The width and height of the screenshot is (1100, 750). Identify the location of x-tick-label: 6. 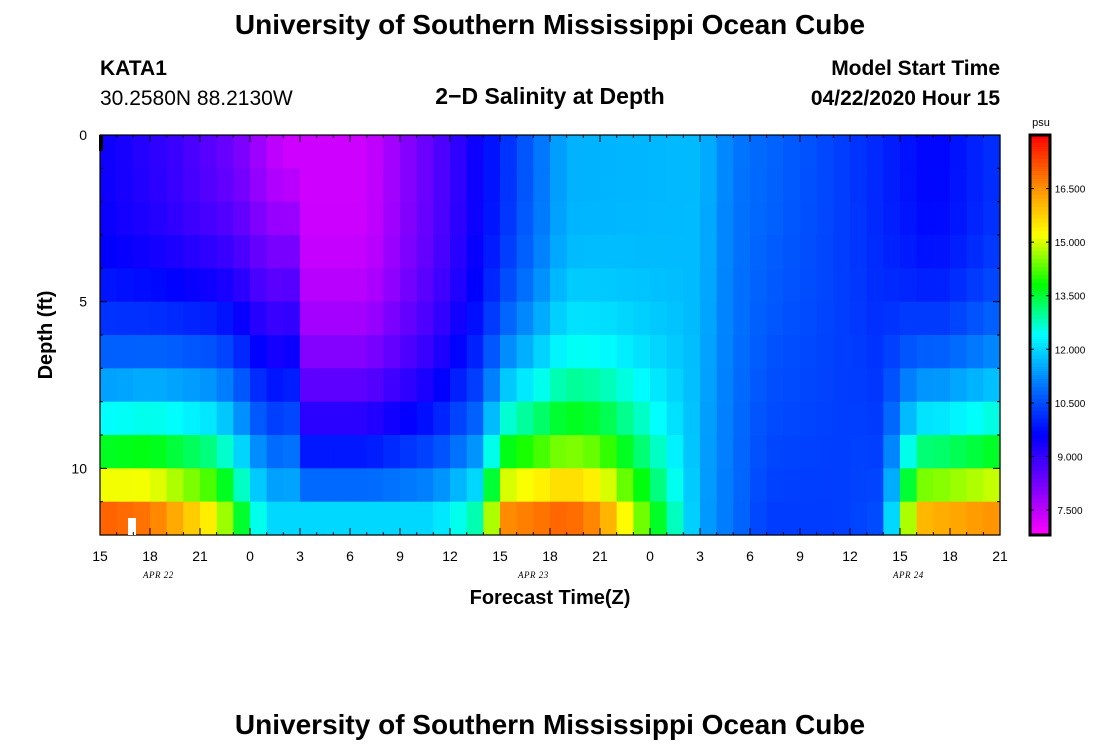
(750, 556).